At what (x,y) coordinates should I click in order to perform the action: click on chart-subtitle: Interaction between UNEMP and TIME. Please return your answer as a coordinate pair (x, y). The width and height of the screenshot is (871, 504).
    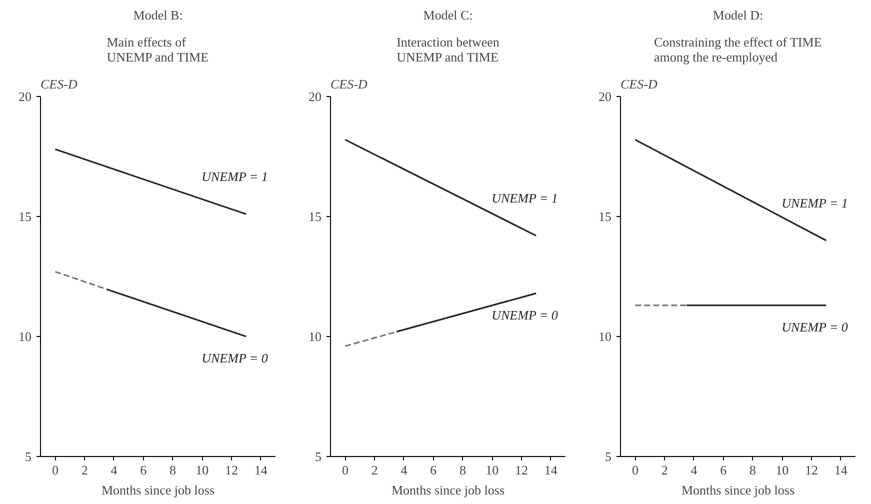
    Looking at the image, I should click on (448, 49).